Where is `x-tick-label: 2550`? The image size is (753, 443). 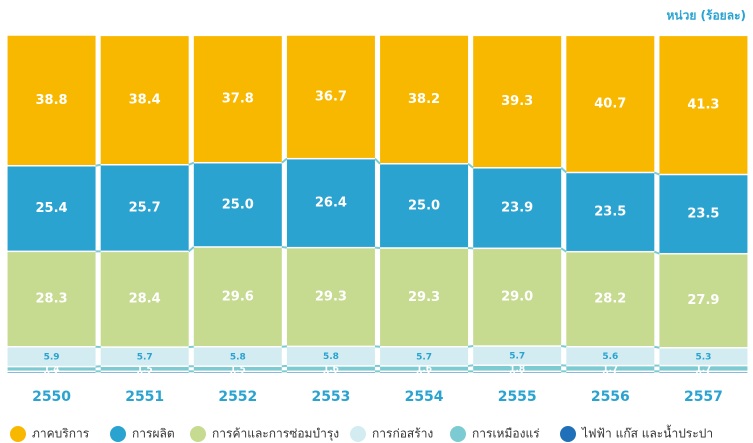
x-tick-label: 2550 is located at coordinates (51, 397).